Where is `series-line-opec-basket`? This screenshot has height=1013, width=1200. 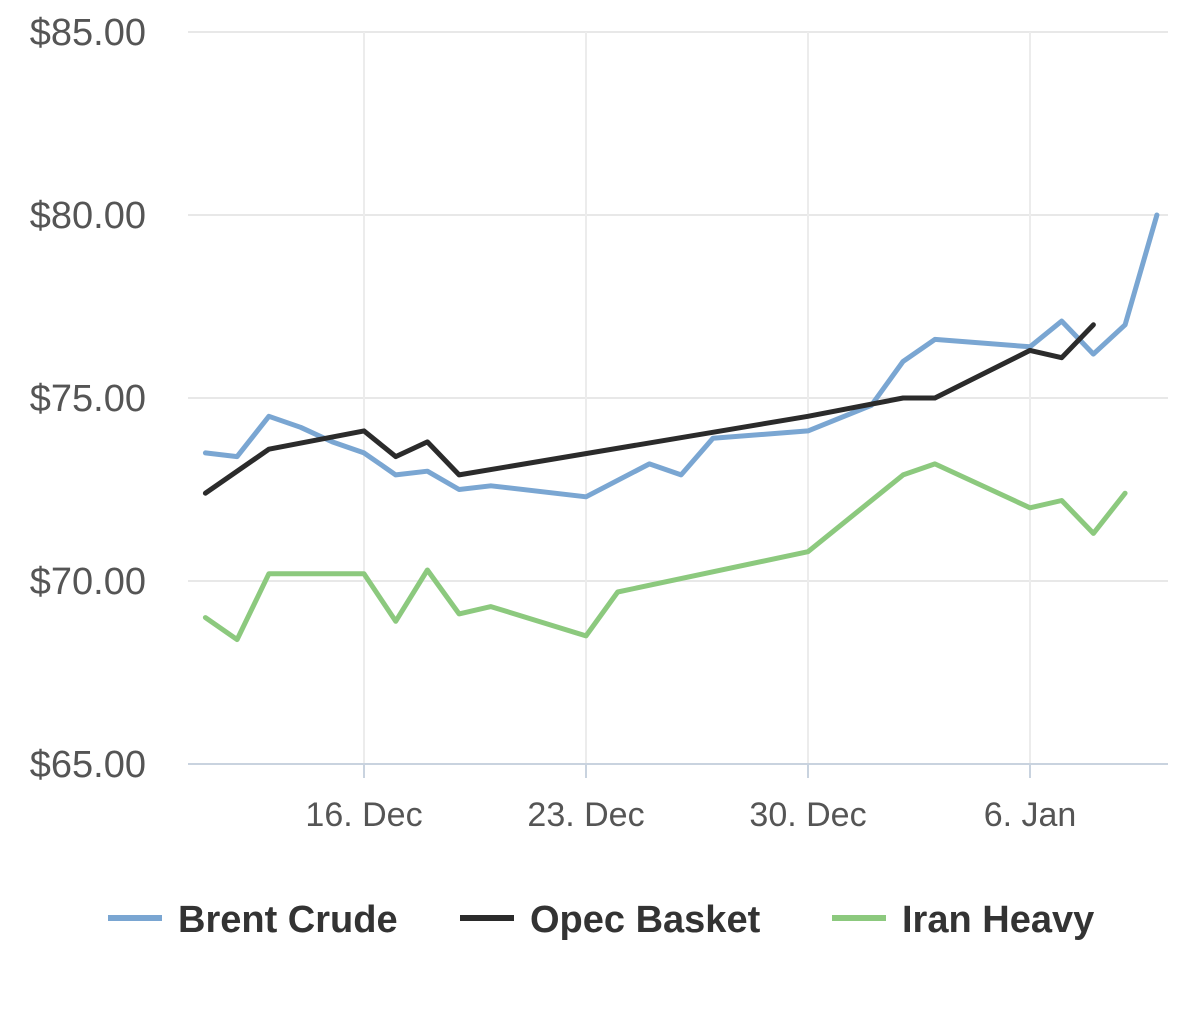
series-line-opec-basket is located at coordinates (649, 409).